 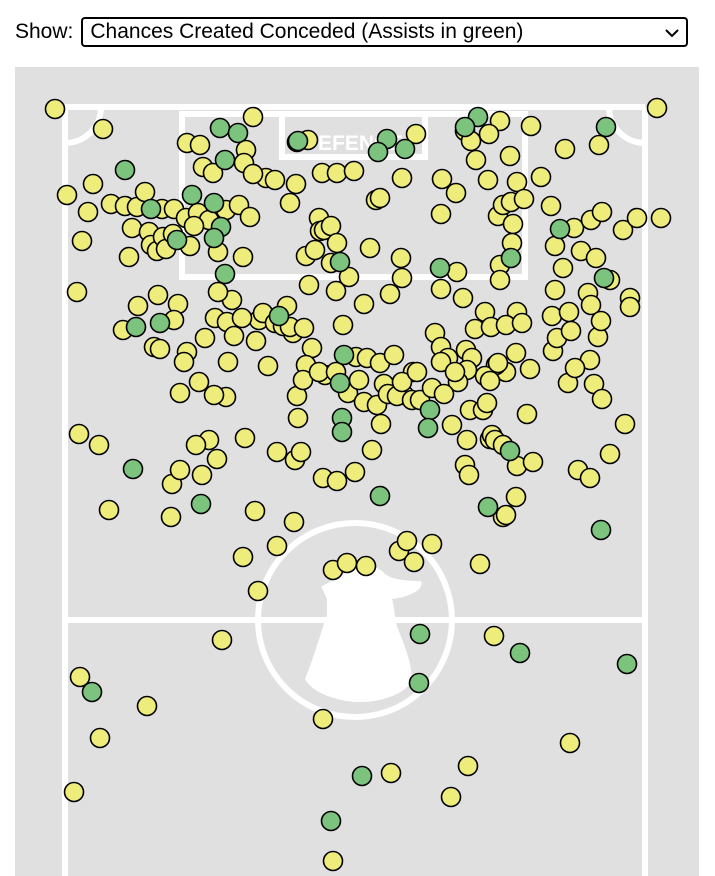 I want to click on corner-dot, so click(x=657, y=108).